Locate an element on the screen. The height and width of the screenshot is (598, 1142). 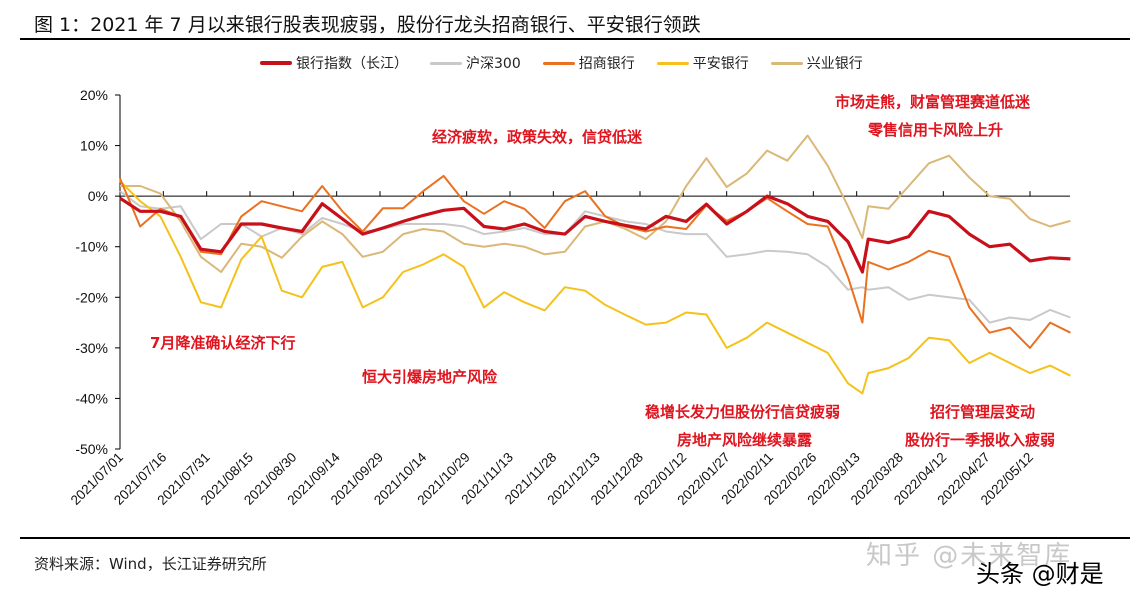
legend-label: 沪深300 is located at coordinates (493, 64).